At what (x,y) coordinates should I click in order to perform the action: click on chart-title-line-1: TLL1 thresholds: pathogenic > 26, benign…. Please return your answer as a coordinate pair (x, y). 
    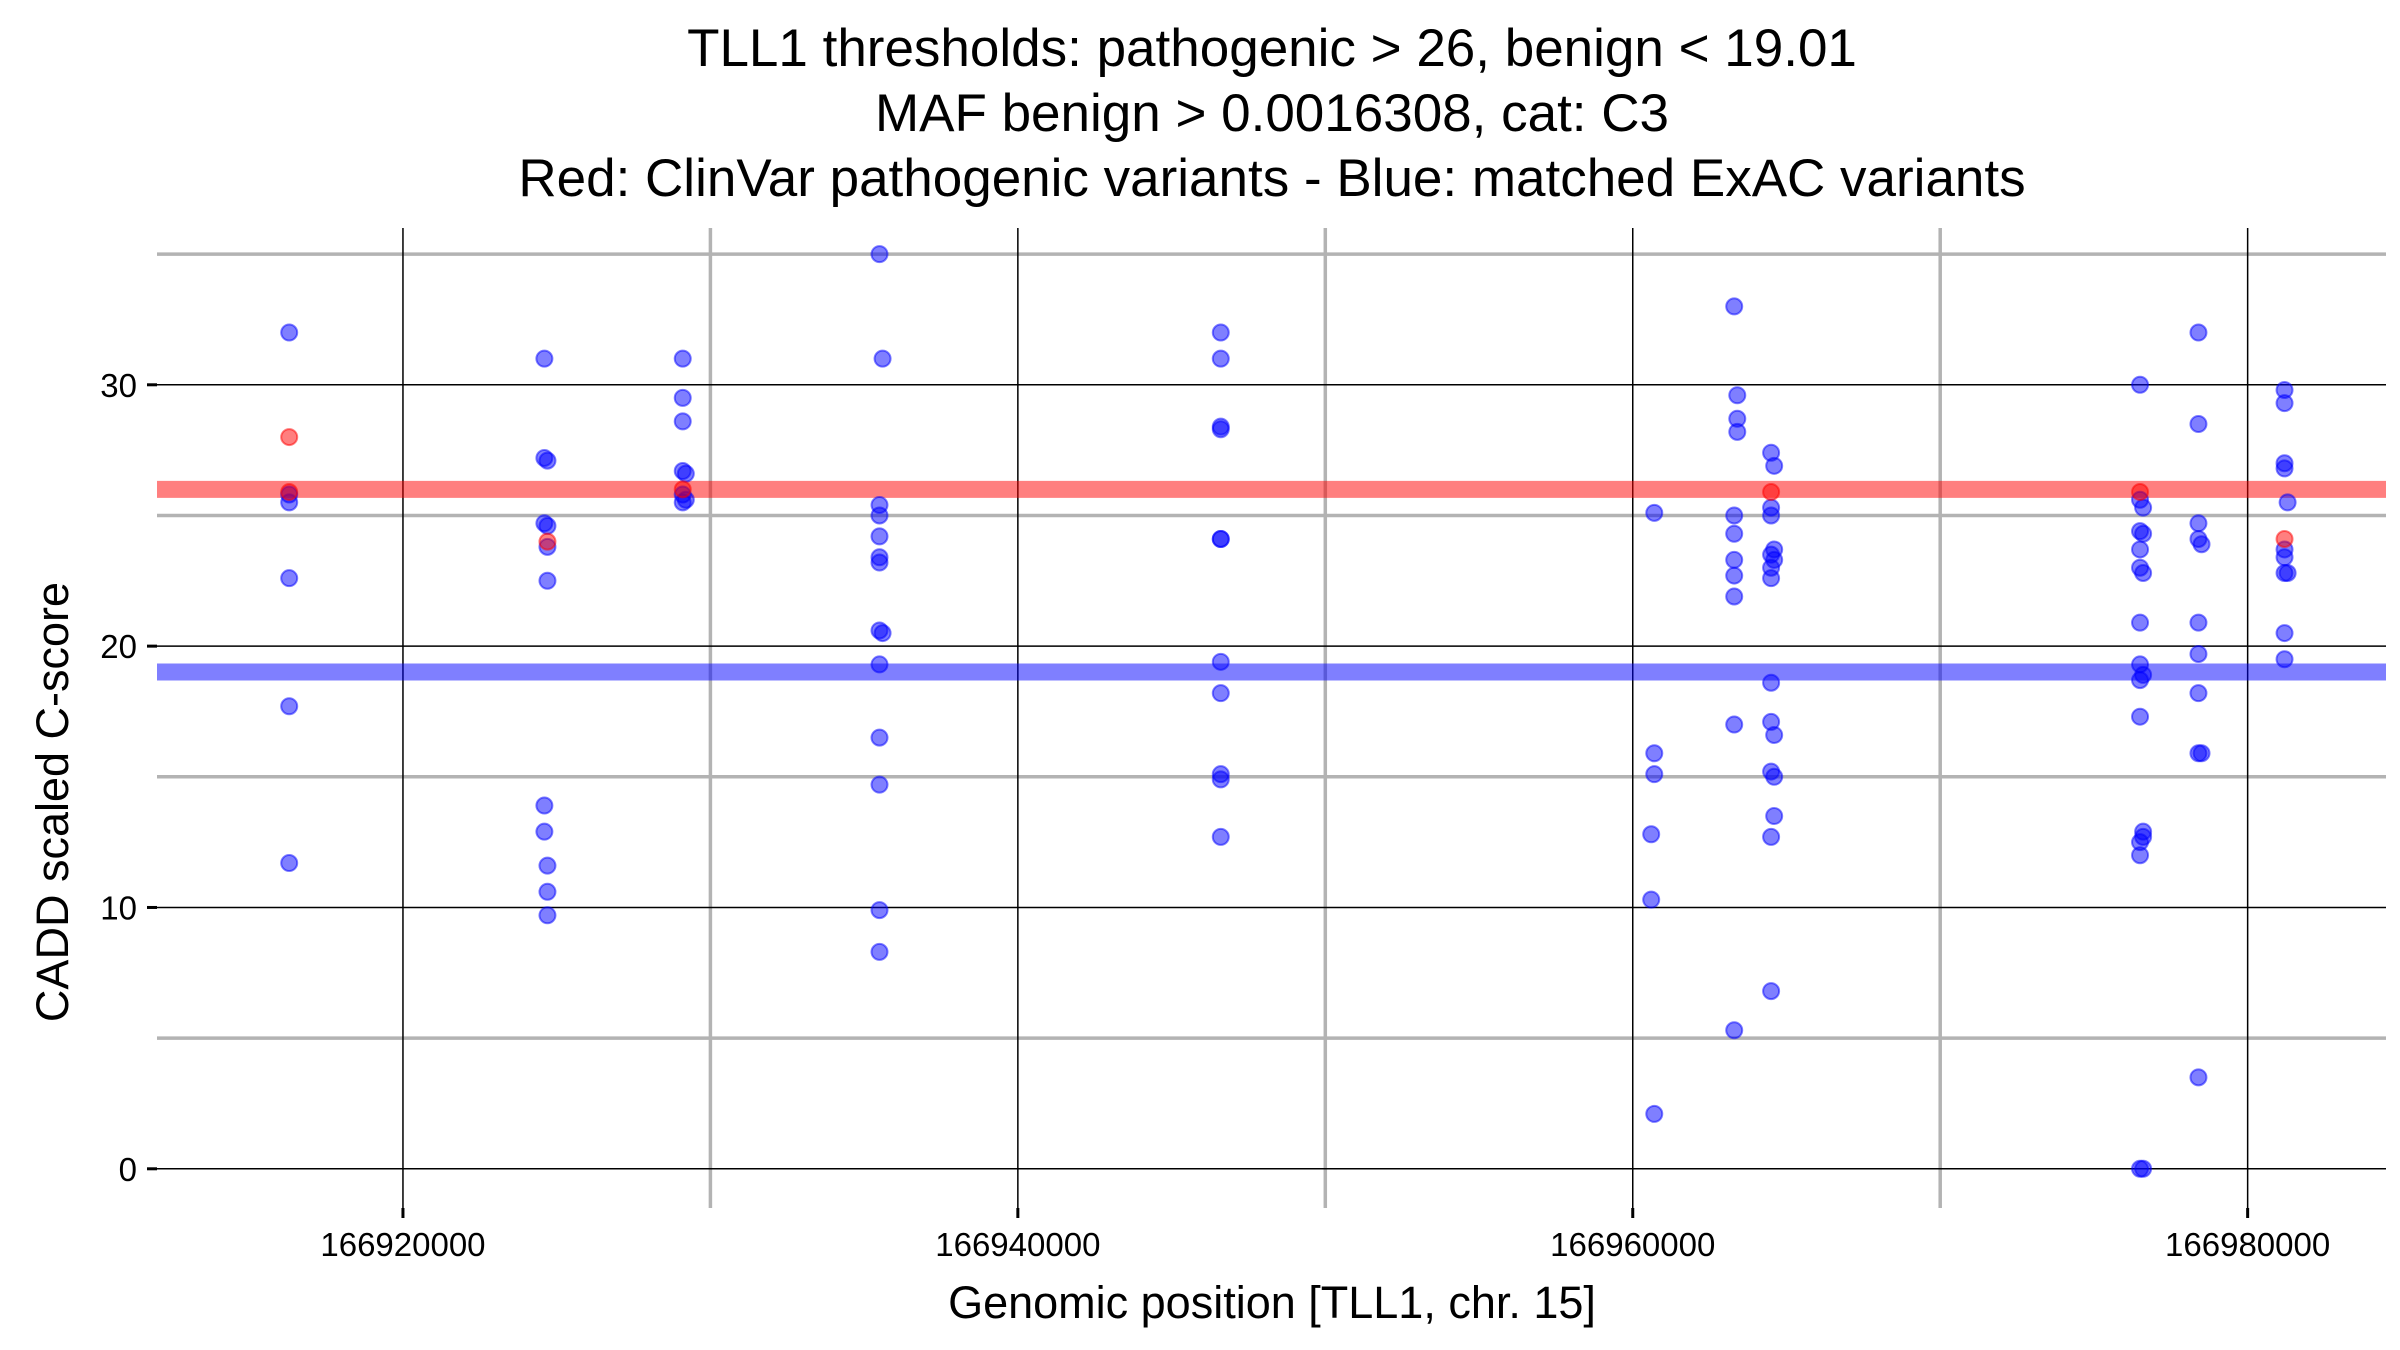
    Looking at the image, I should click on (1272, 48).